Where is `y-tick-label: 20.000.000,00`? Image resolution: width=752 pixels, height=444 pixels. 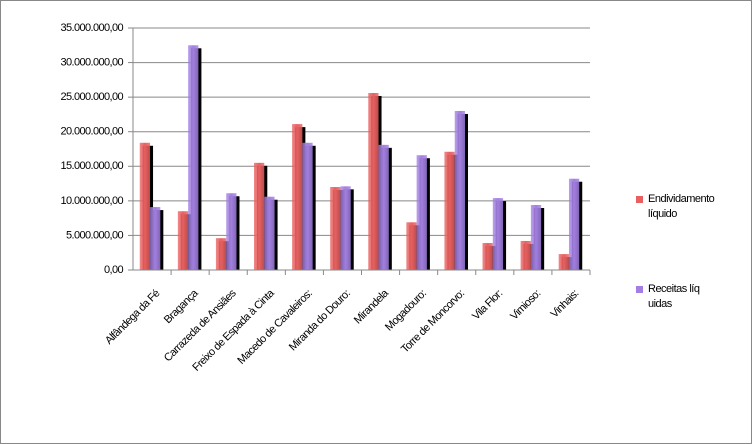 y-tick-label: 20.000.000,00 is located at coordinates (91, 132).